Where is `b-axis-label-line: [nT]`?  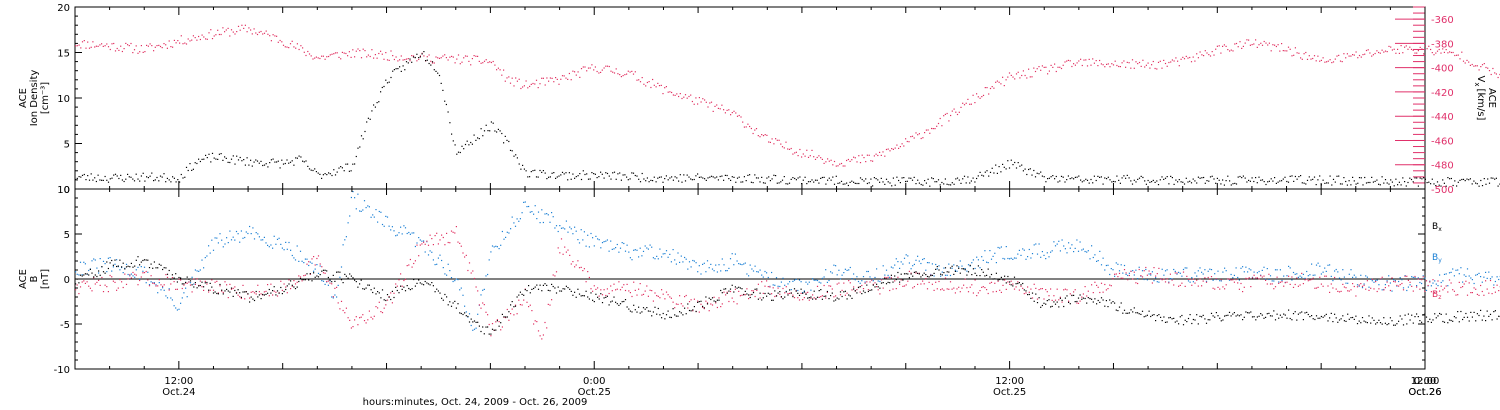
b-axis-label-line: [nT] is located at coordinates (45, 279).